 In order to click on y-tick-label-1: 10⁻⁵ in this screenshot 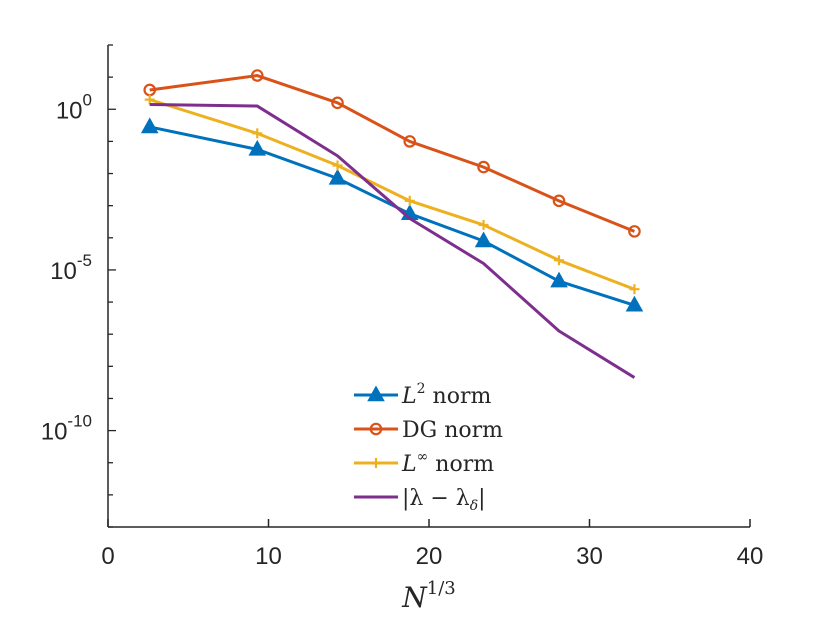, I will do `click(71, 268)`.